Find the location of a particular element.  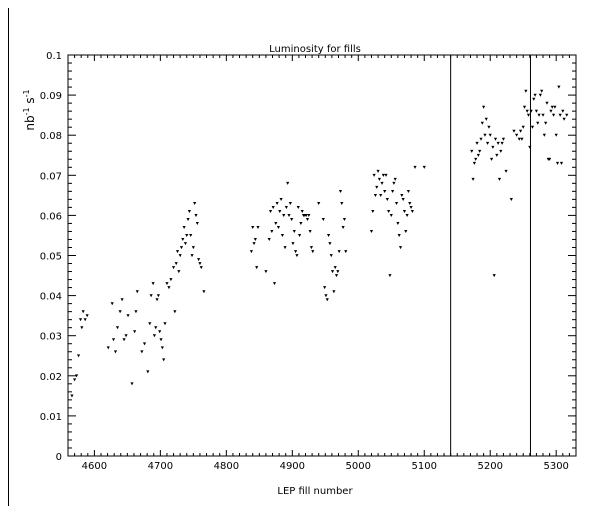

x-tick-label: 5000 is located at coordinates (358, 466).